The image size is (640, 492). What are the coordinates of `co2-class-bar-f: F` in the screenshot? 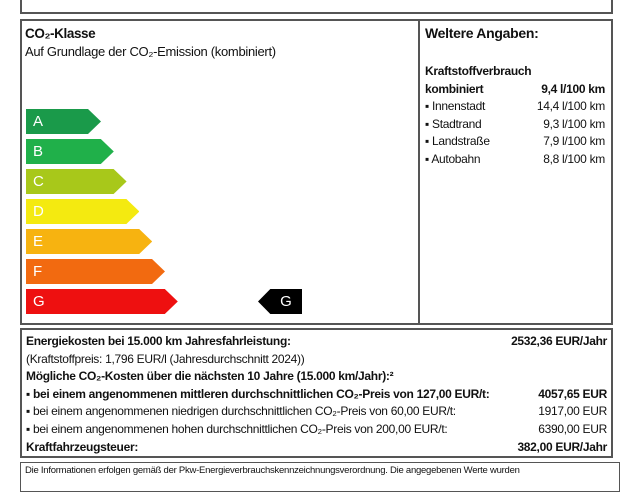 It's located at (95, 271).